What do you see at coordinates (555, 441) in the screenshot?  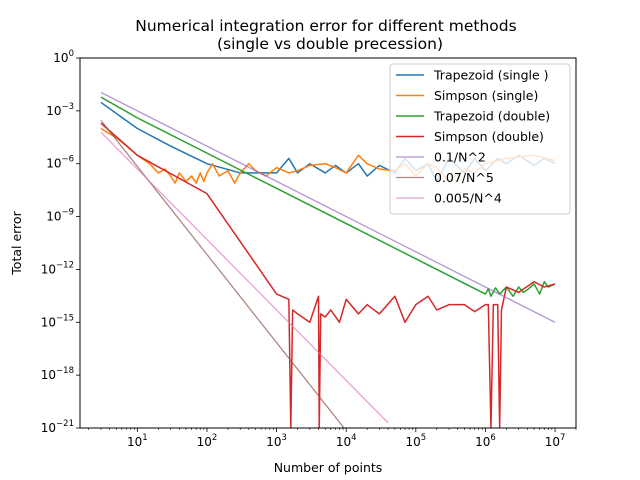 I see `x-tick-label-6: 10⁷` at bounding box center [555, 441].